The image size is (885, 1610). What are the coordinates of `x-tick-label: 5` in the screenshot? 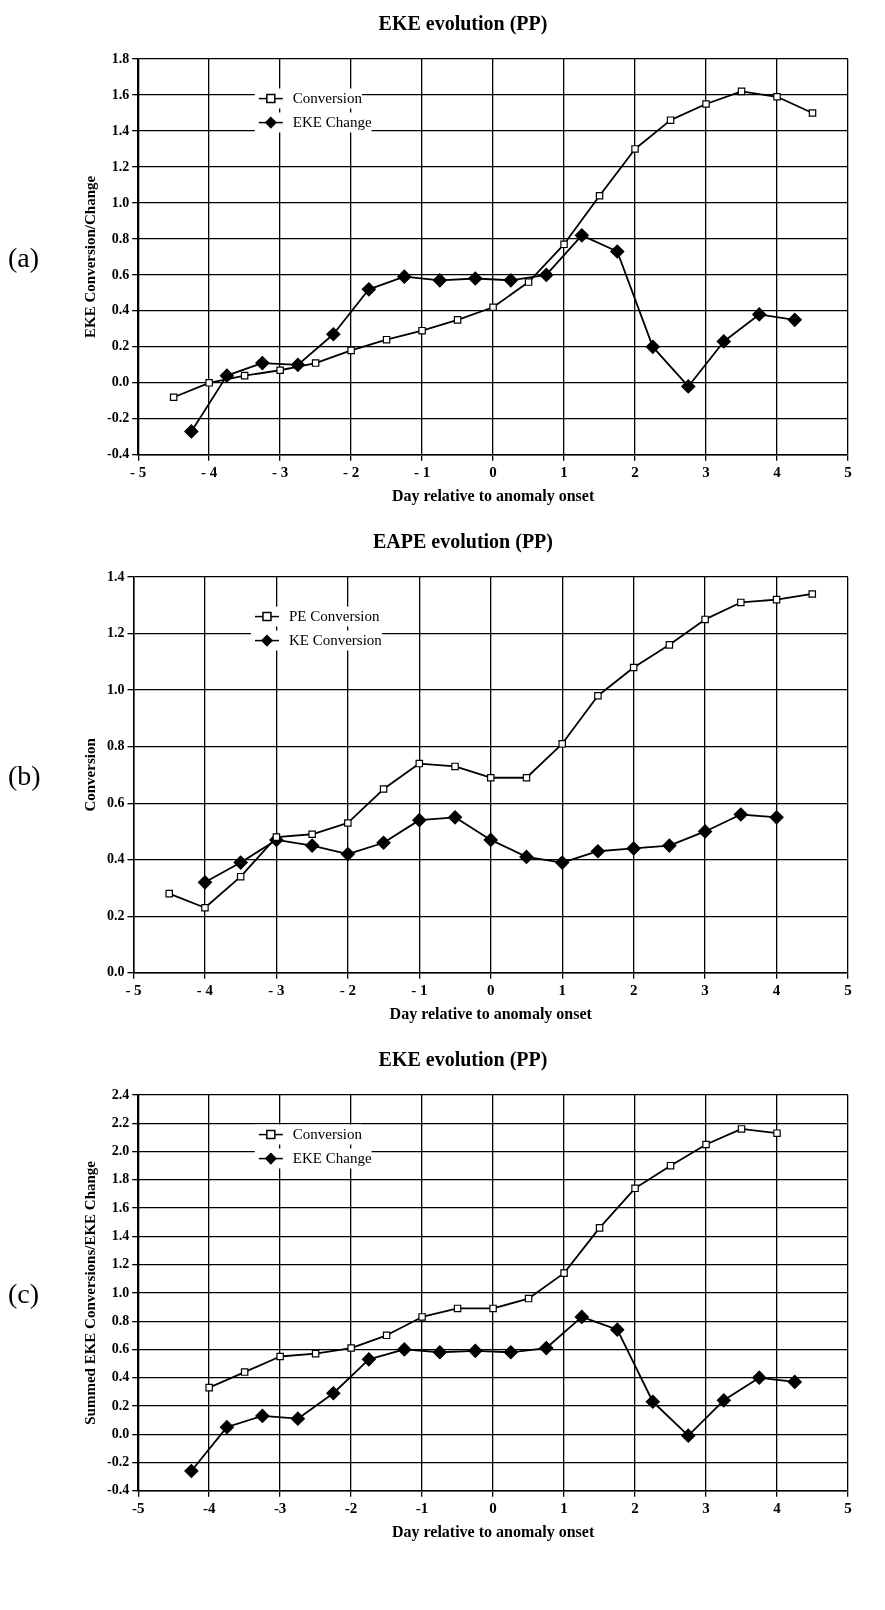 It's located at (848, 1507).